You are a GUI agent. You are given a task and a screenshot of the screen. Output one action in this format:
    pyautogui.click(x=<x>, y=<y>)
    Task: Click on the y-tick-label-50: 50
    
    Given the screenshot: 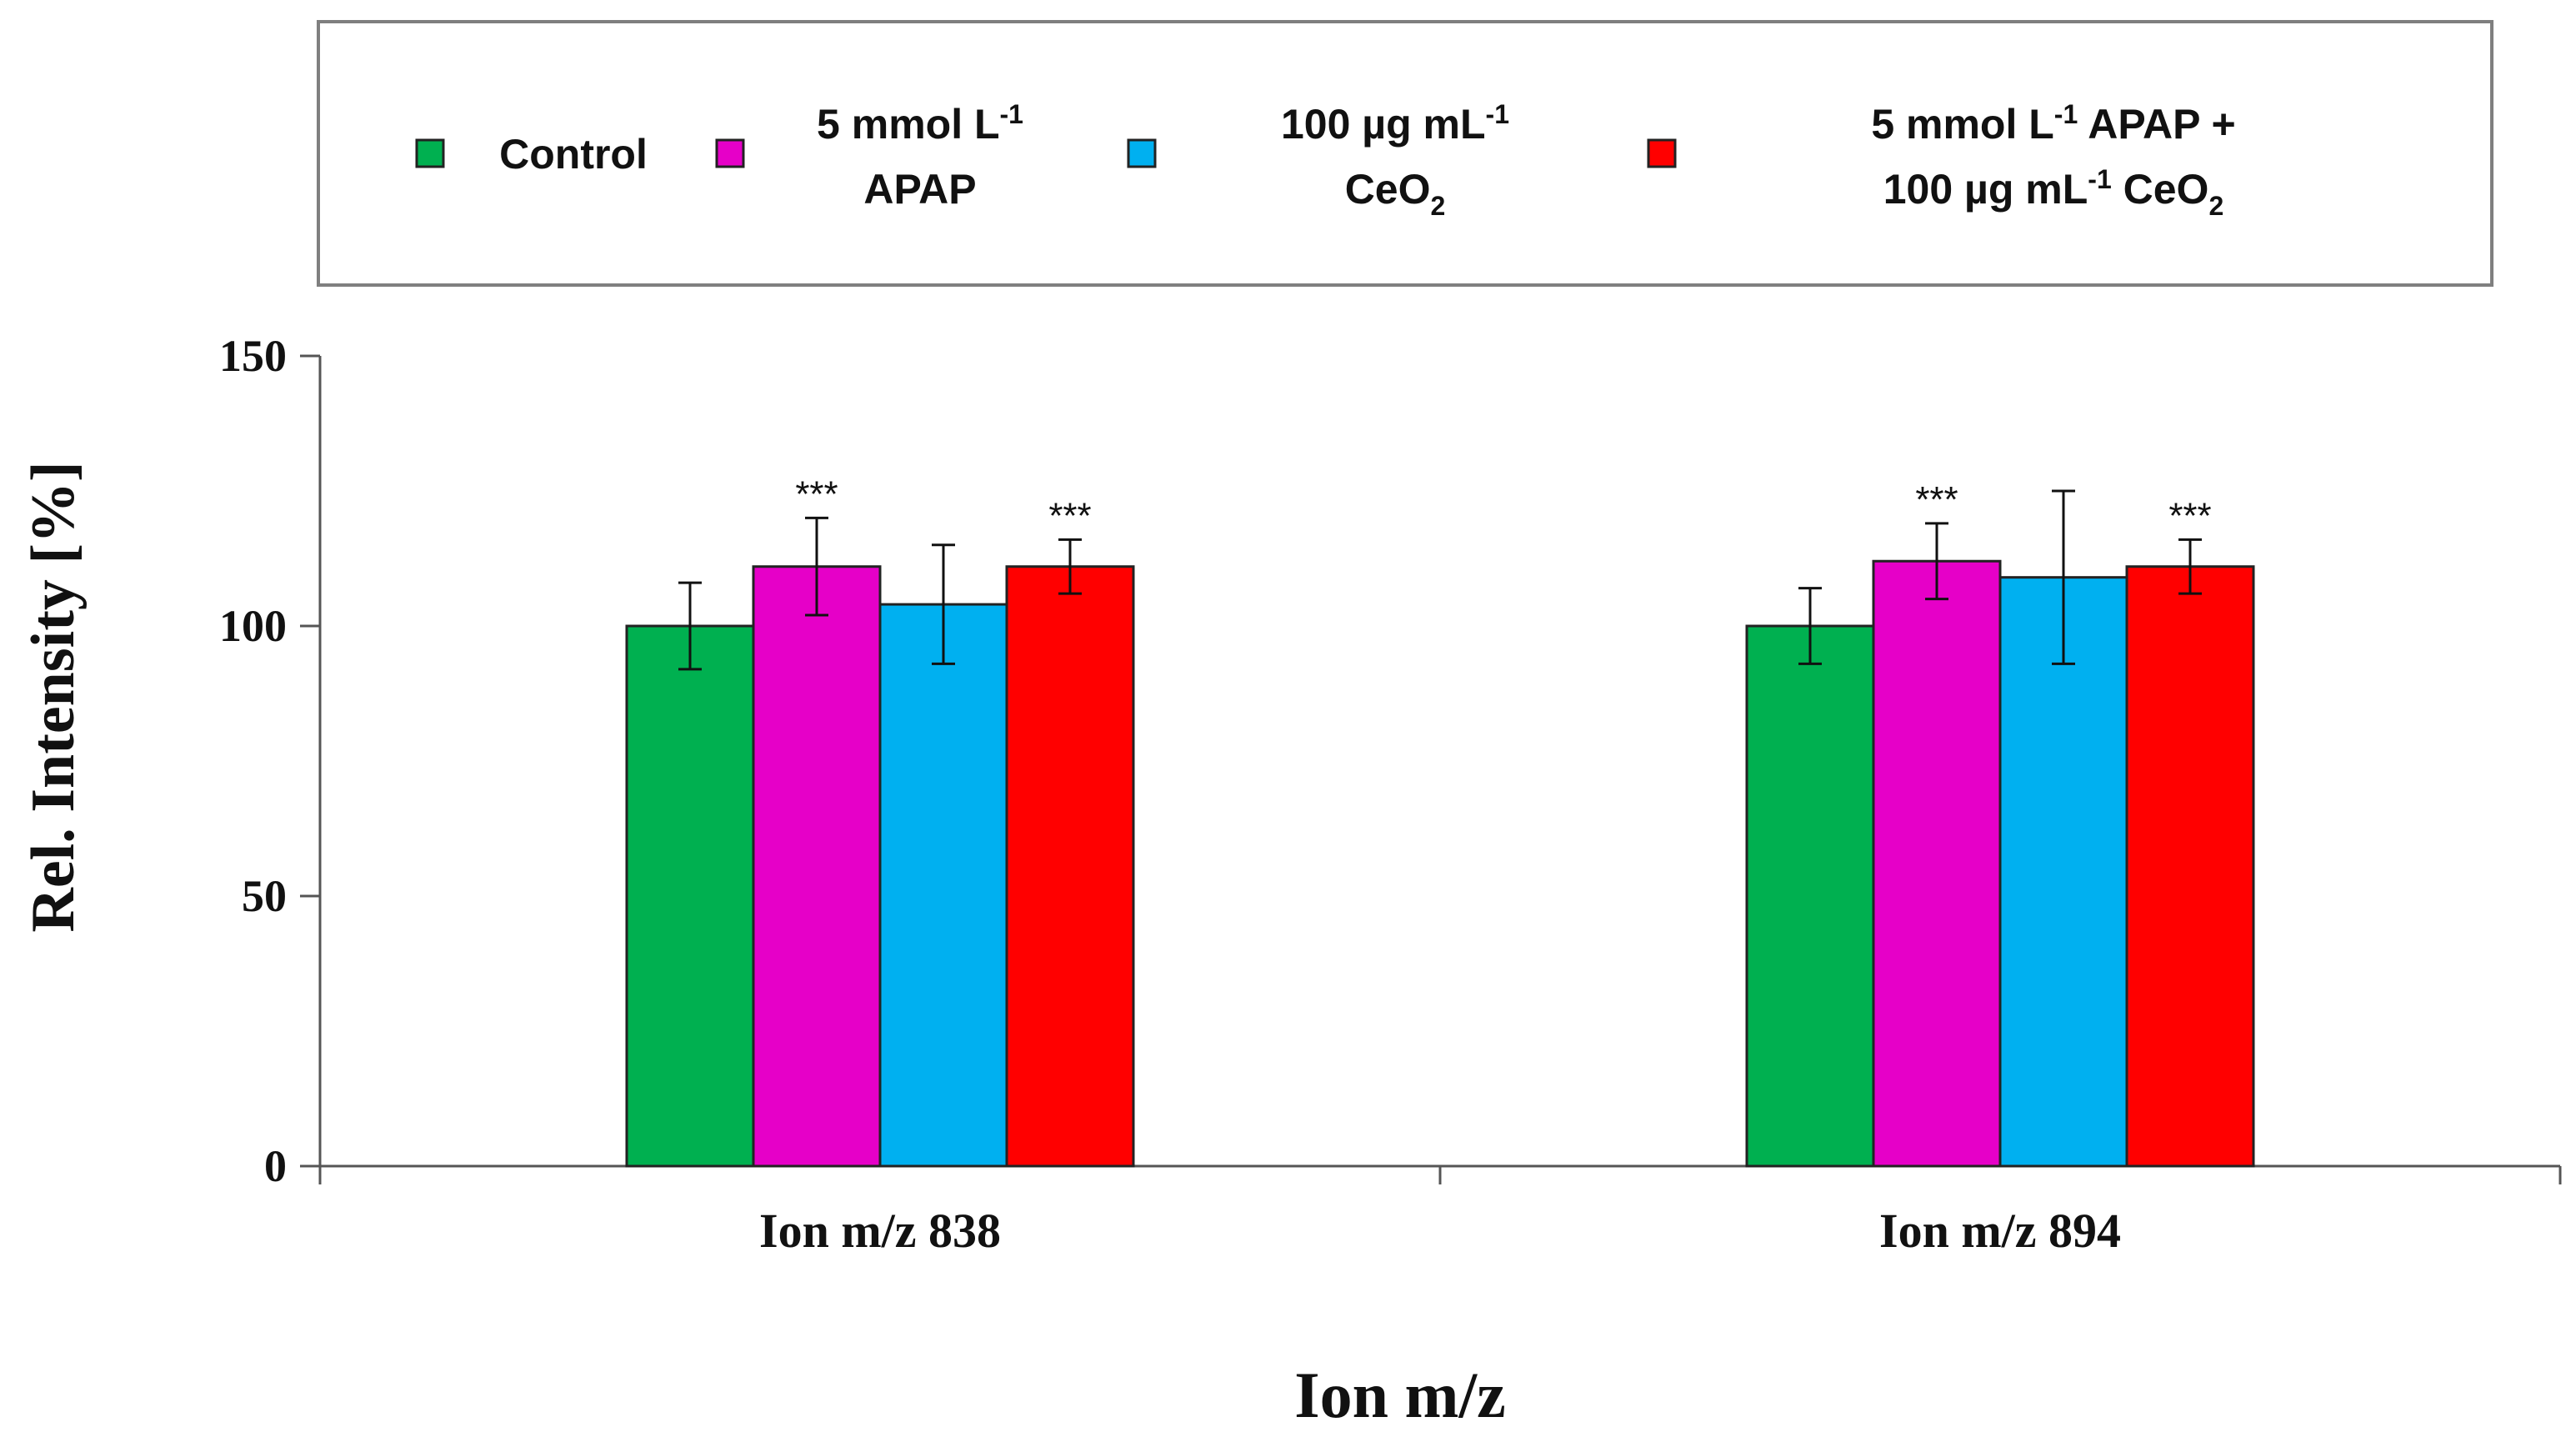 What is the action you would take?
    pyautogui.click(x=264, y=896)
    